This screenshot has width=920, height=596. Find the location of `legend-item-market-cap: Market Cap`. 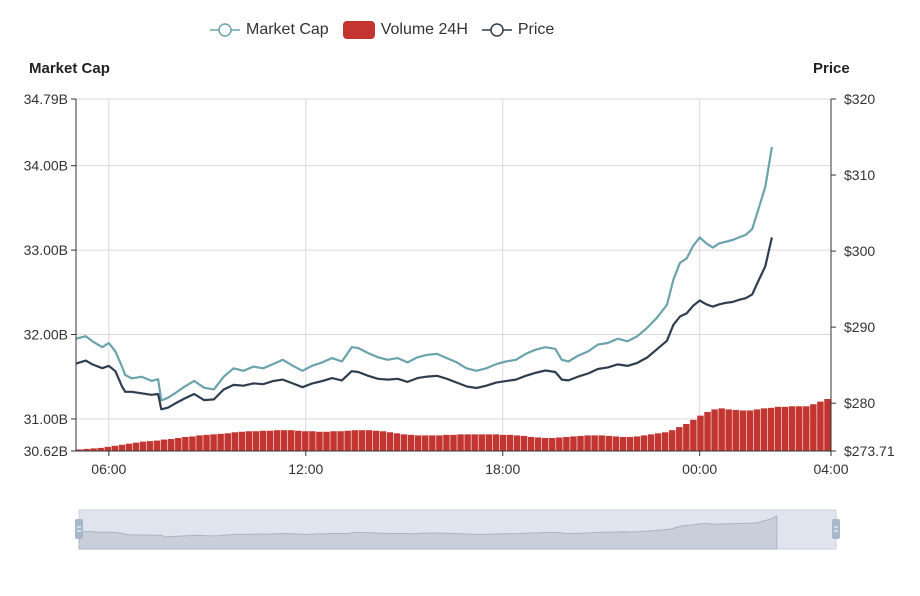

legend-item-market-cap: Market Cap is located at coordinates (269, 30).